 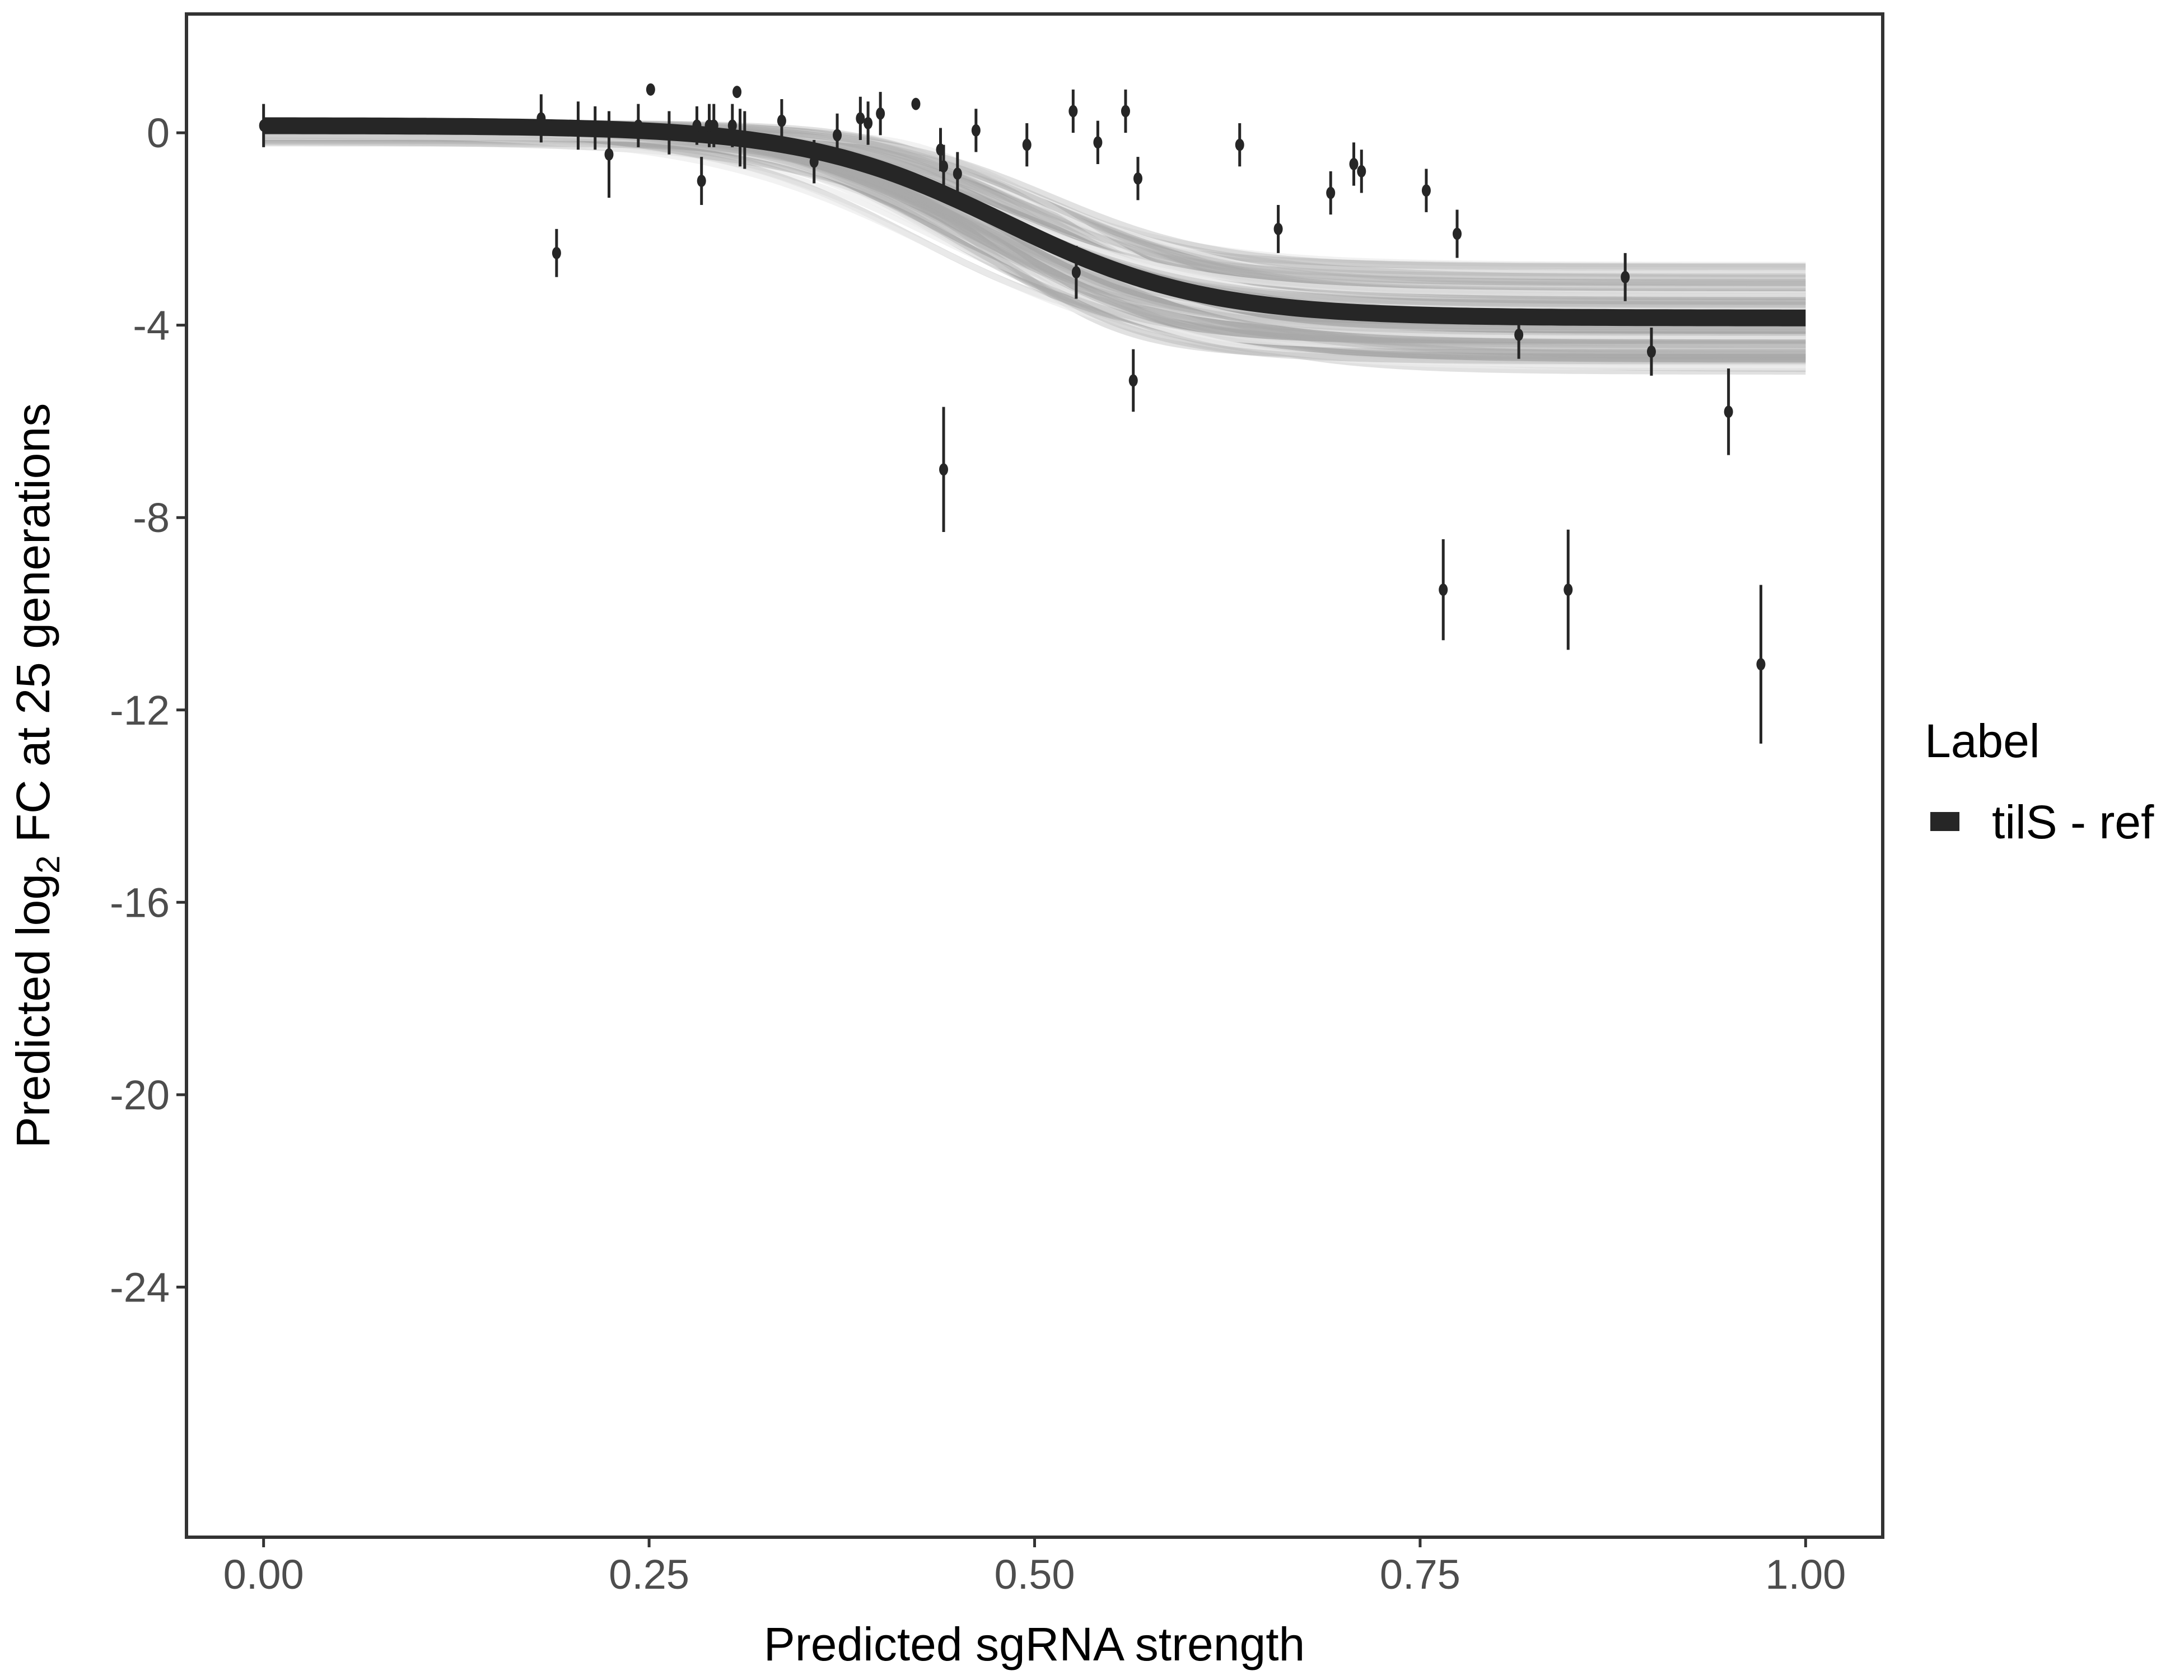 I want to click on legend-key-tils-ref, so click(x=1945, y=822).